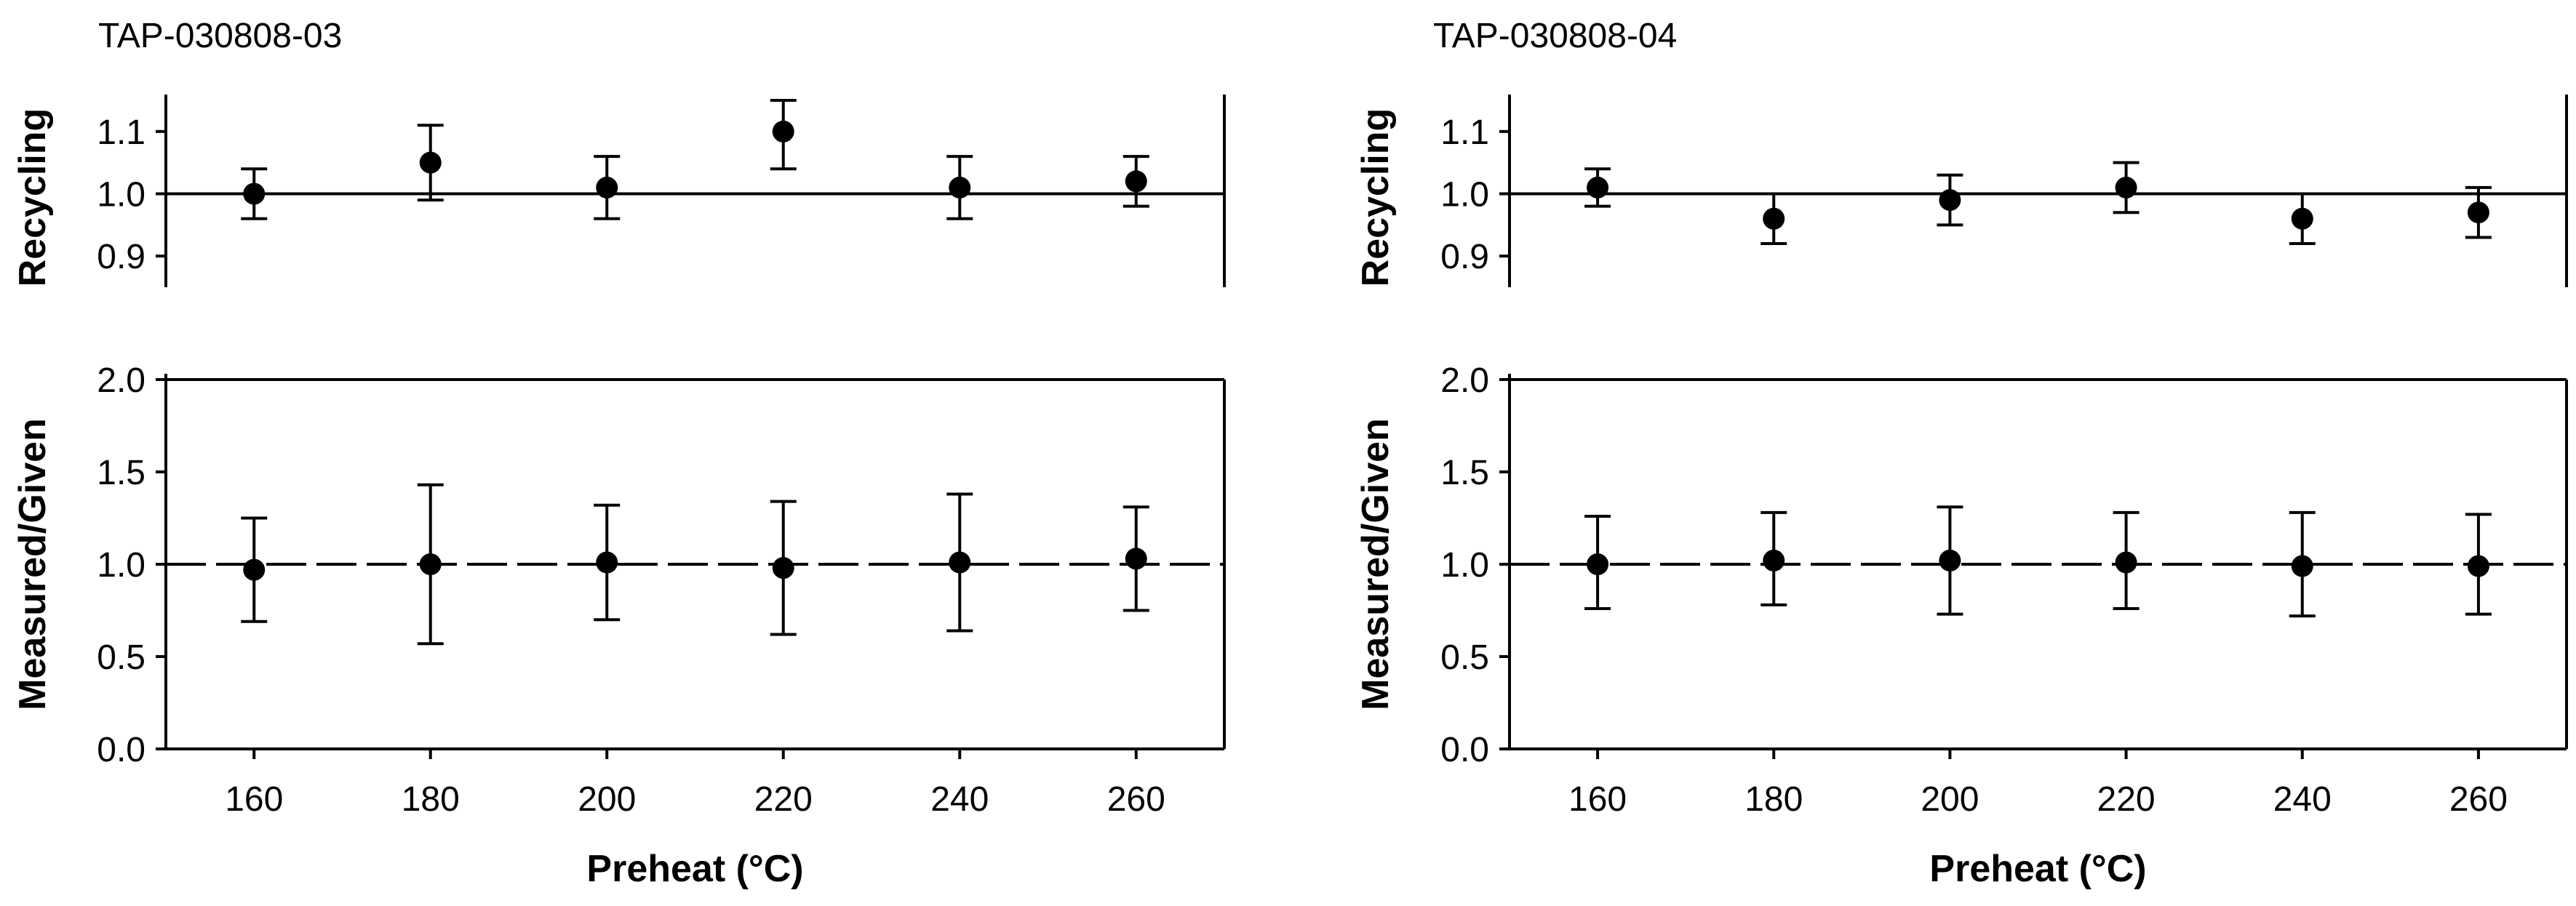  Describe the element at coordinates (619, 152) in the screenshot. I see `recycling-panel-left: TAP-030808-03 0.9 1.0 1.1 Recycling` at that location.